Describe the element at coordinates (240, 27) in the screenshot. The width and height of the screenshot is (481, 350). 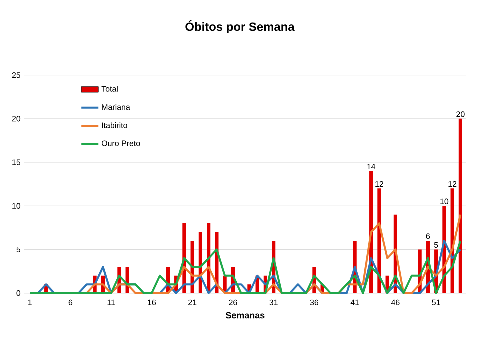
I see `chart-title: Óbitos por Semana` at that location.